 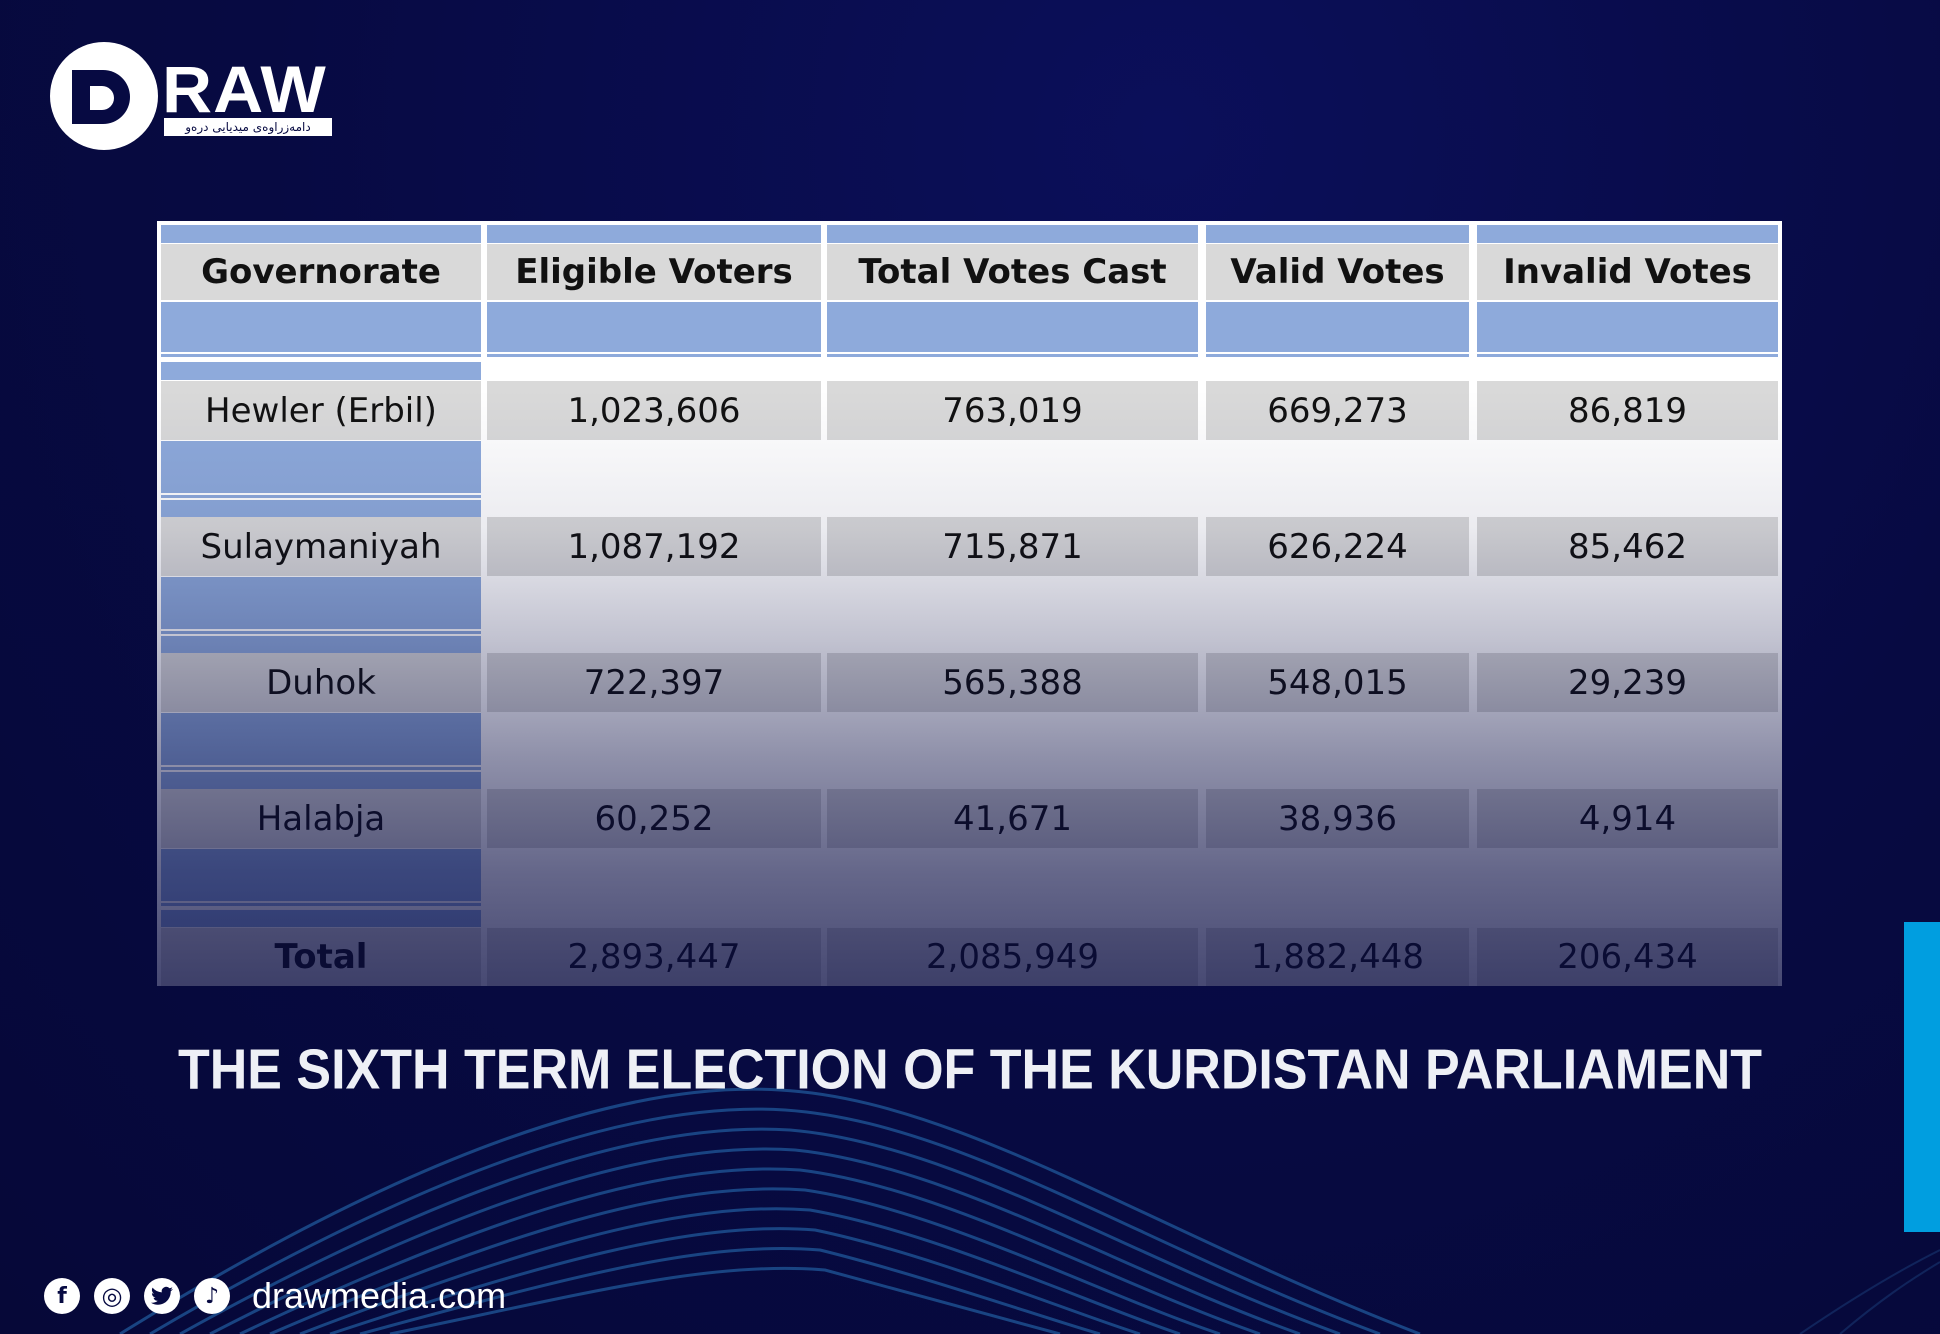 What do you see at coordinates (321, 957) in the screenshot?
I see `cell-total-label: Total` at bounding box center [321, 957].